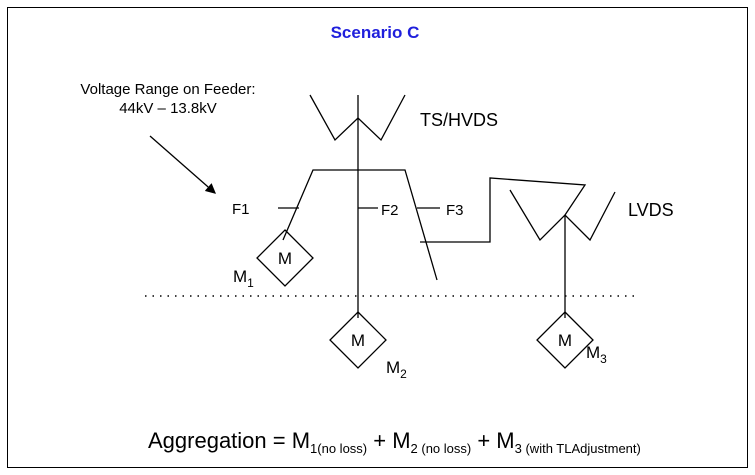 Image resolution: width=755 pixels, height=475 pixels. What do you see at coordinates (168, 108) in the screenshot?
I see `voltage-note: 44kV – 13.8kV` at bounding box center [168, 108].